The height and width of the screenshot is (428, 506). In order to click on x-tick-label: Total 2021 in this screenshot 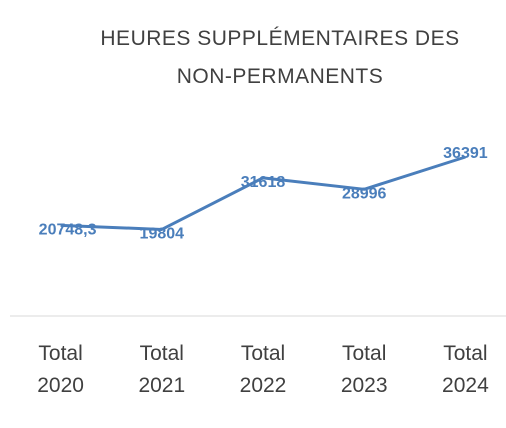, I will do `click(162, 369)`.